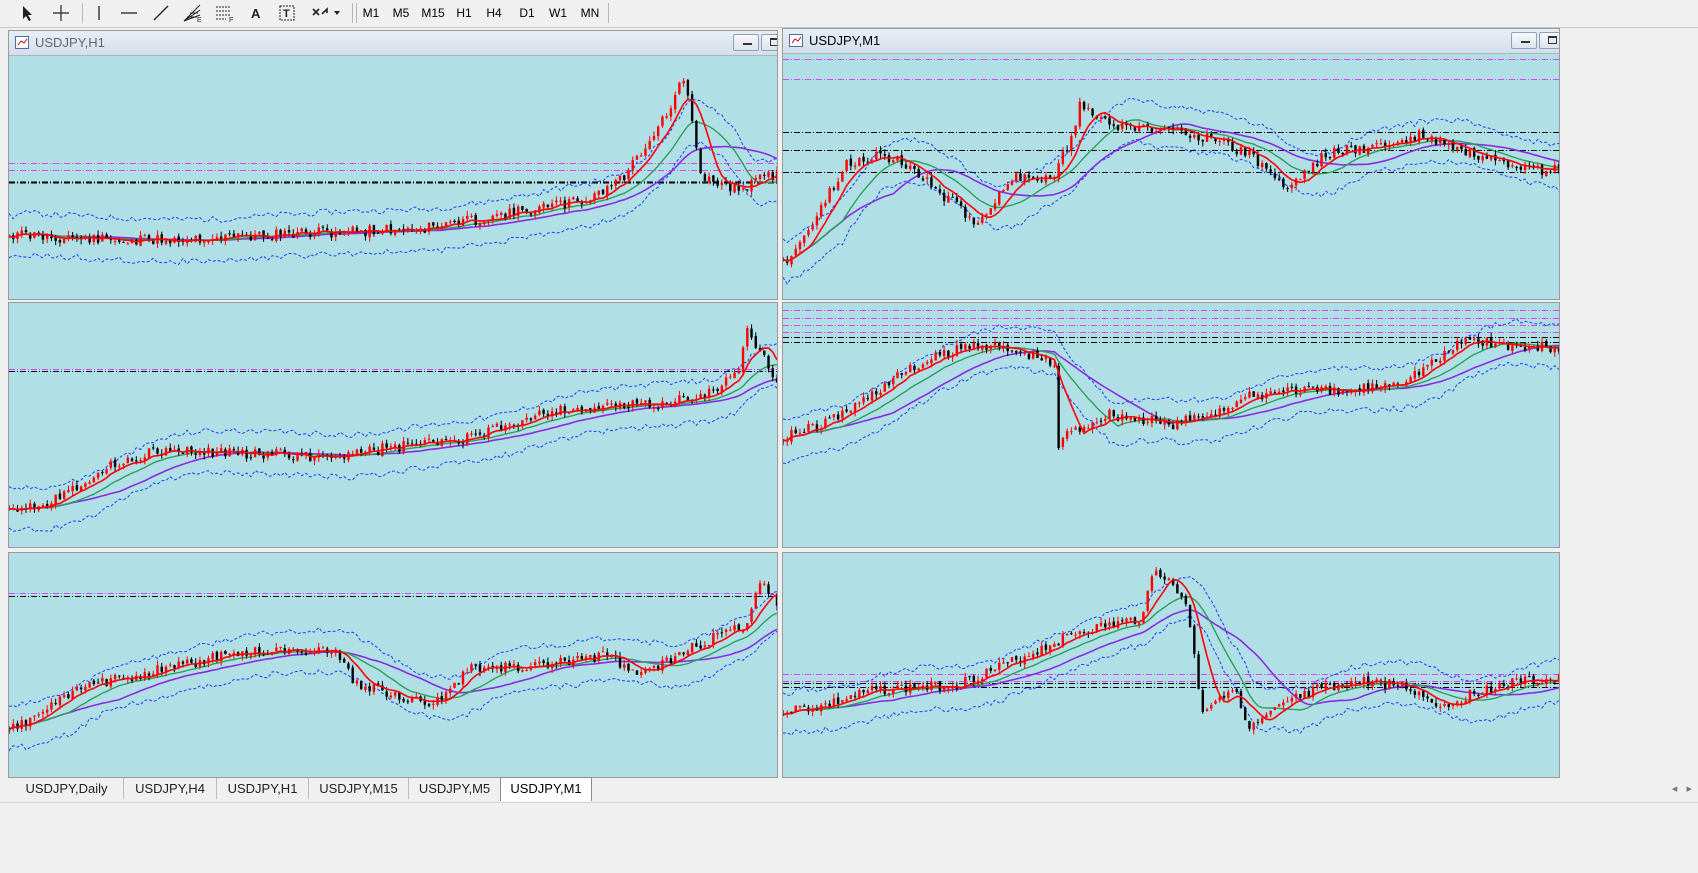 Image resolution: width=1698 pixels, height=873 pixels. I want to click on horizontal-line-icon, so click(129, 13).